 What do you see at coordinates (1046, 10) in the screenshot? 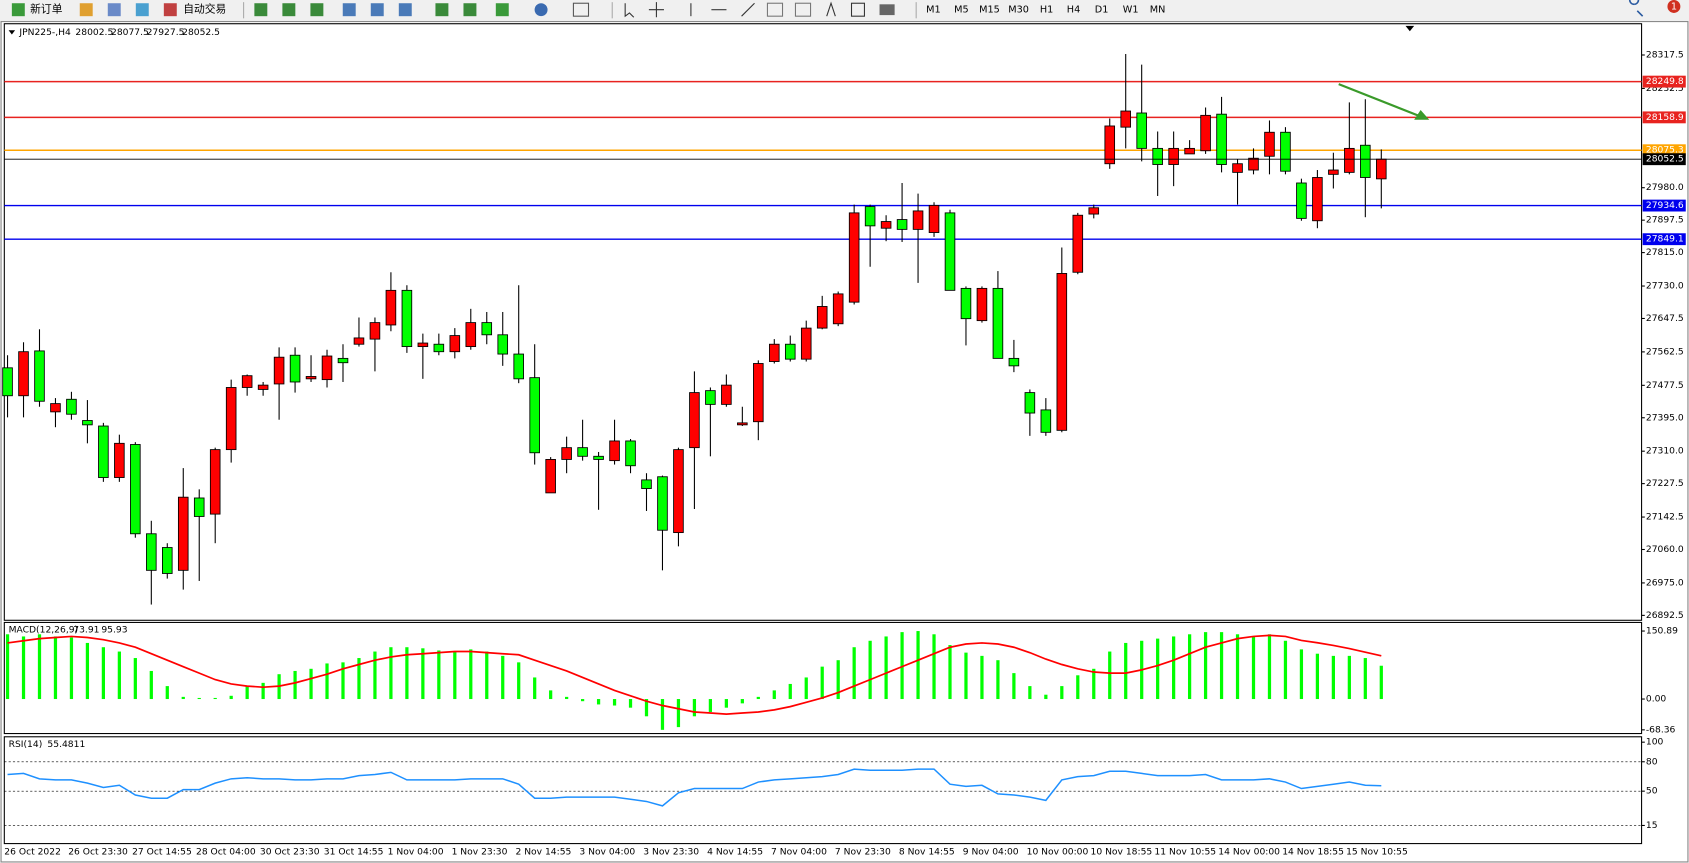
I see `timeframe-button: H1` at bounding box center [1046, 10].